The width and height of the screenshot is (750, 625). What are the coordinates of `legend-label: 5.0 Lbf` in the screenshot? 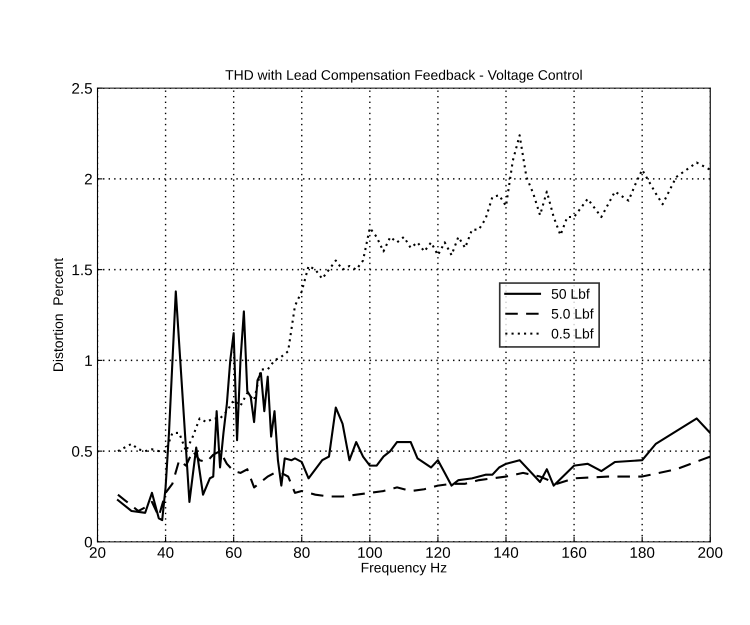 It's located at (573, 313).